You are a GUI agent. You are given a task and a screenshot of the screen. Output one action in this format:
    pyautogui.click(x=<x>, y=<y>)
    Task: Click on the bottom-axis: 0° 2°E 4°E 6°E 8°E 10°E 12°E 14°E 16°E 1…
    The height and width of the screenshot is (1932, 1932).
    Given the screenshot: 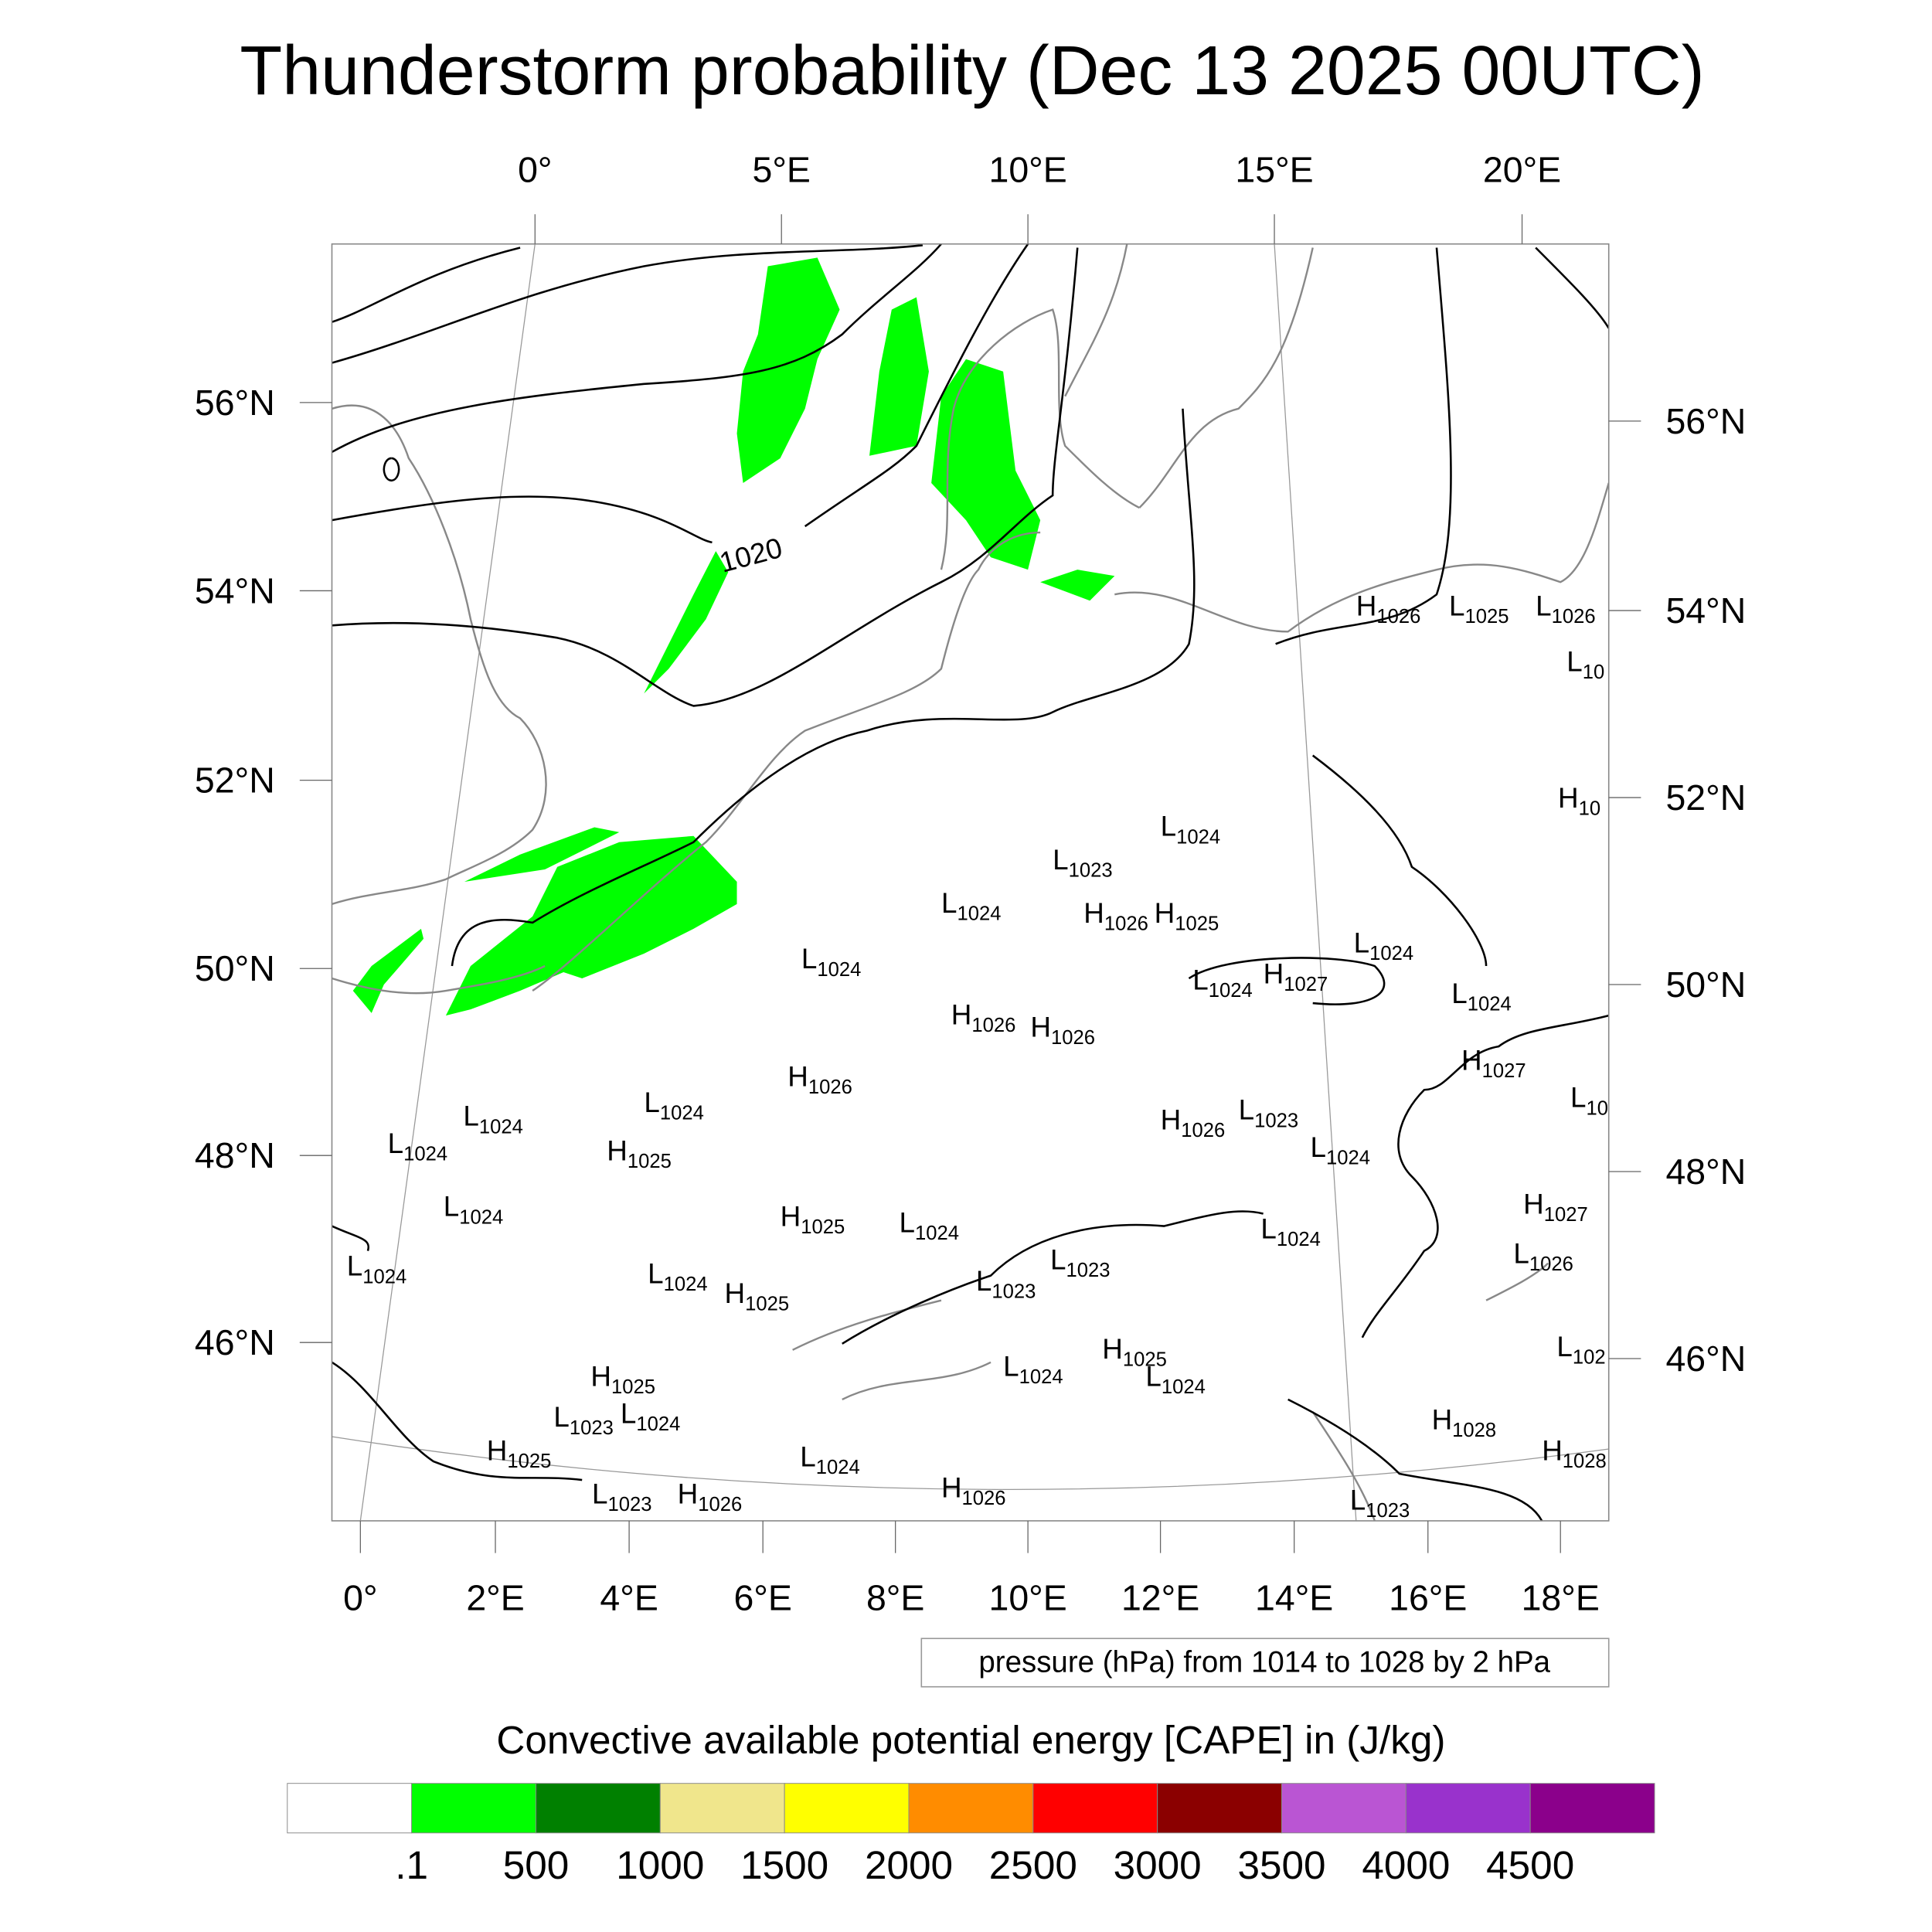 What is the action you would take?
    pyautogui.click(x=971, y=1568)
    